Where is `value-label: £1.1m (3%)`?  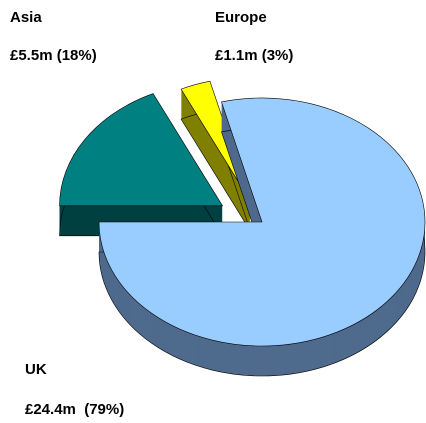
value-label: £1.1m (3%) is located at coordinates (254, 55).